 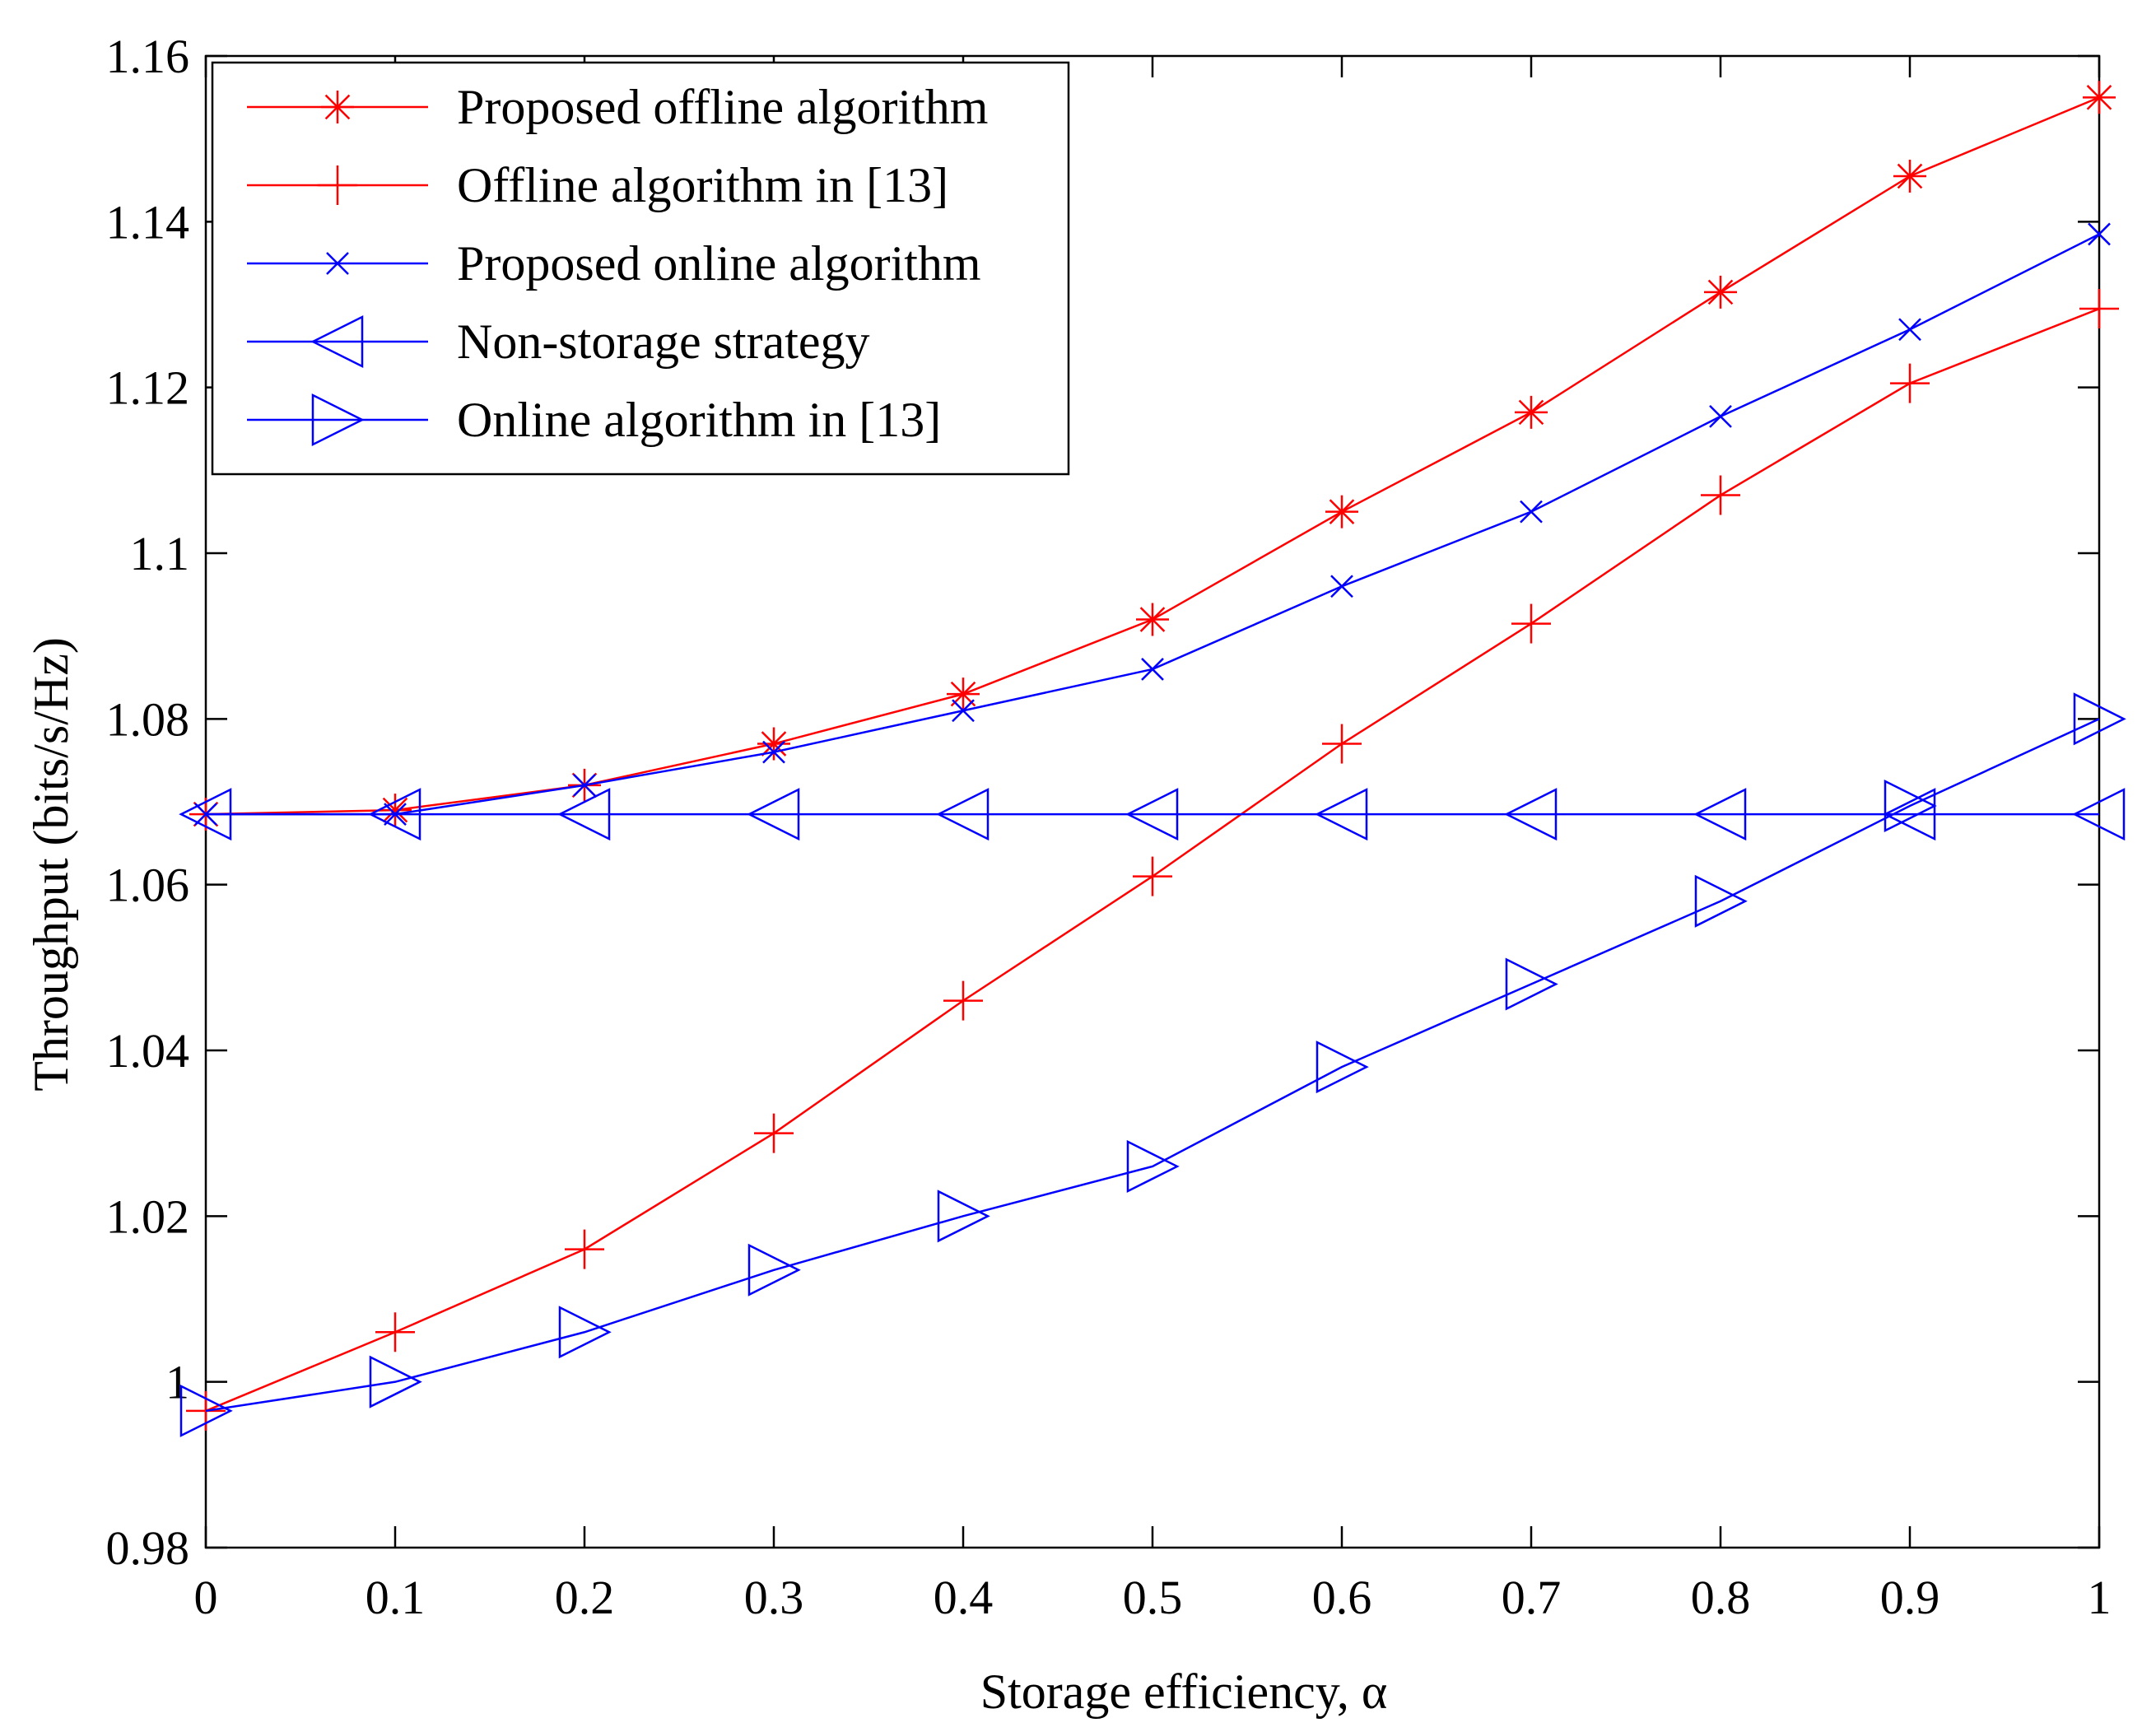 What do you see at coordinates (558, 341) in the screenshot?
I see `legend-item: Non-storage strategy` at bounding box center [558, 341].